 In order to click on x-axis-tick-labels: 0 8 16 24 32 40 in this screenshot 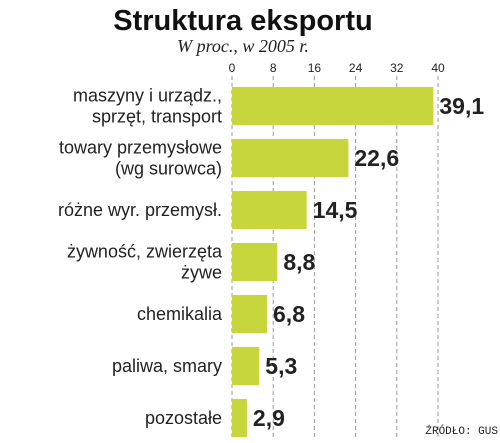, I will do `click(337, 68)`.